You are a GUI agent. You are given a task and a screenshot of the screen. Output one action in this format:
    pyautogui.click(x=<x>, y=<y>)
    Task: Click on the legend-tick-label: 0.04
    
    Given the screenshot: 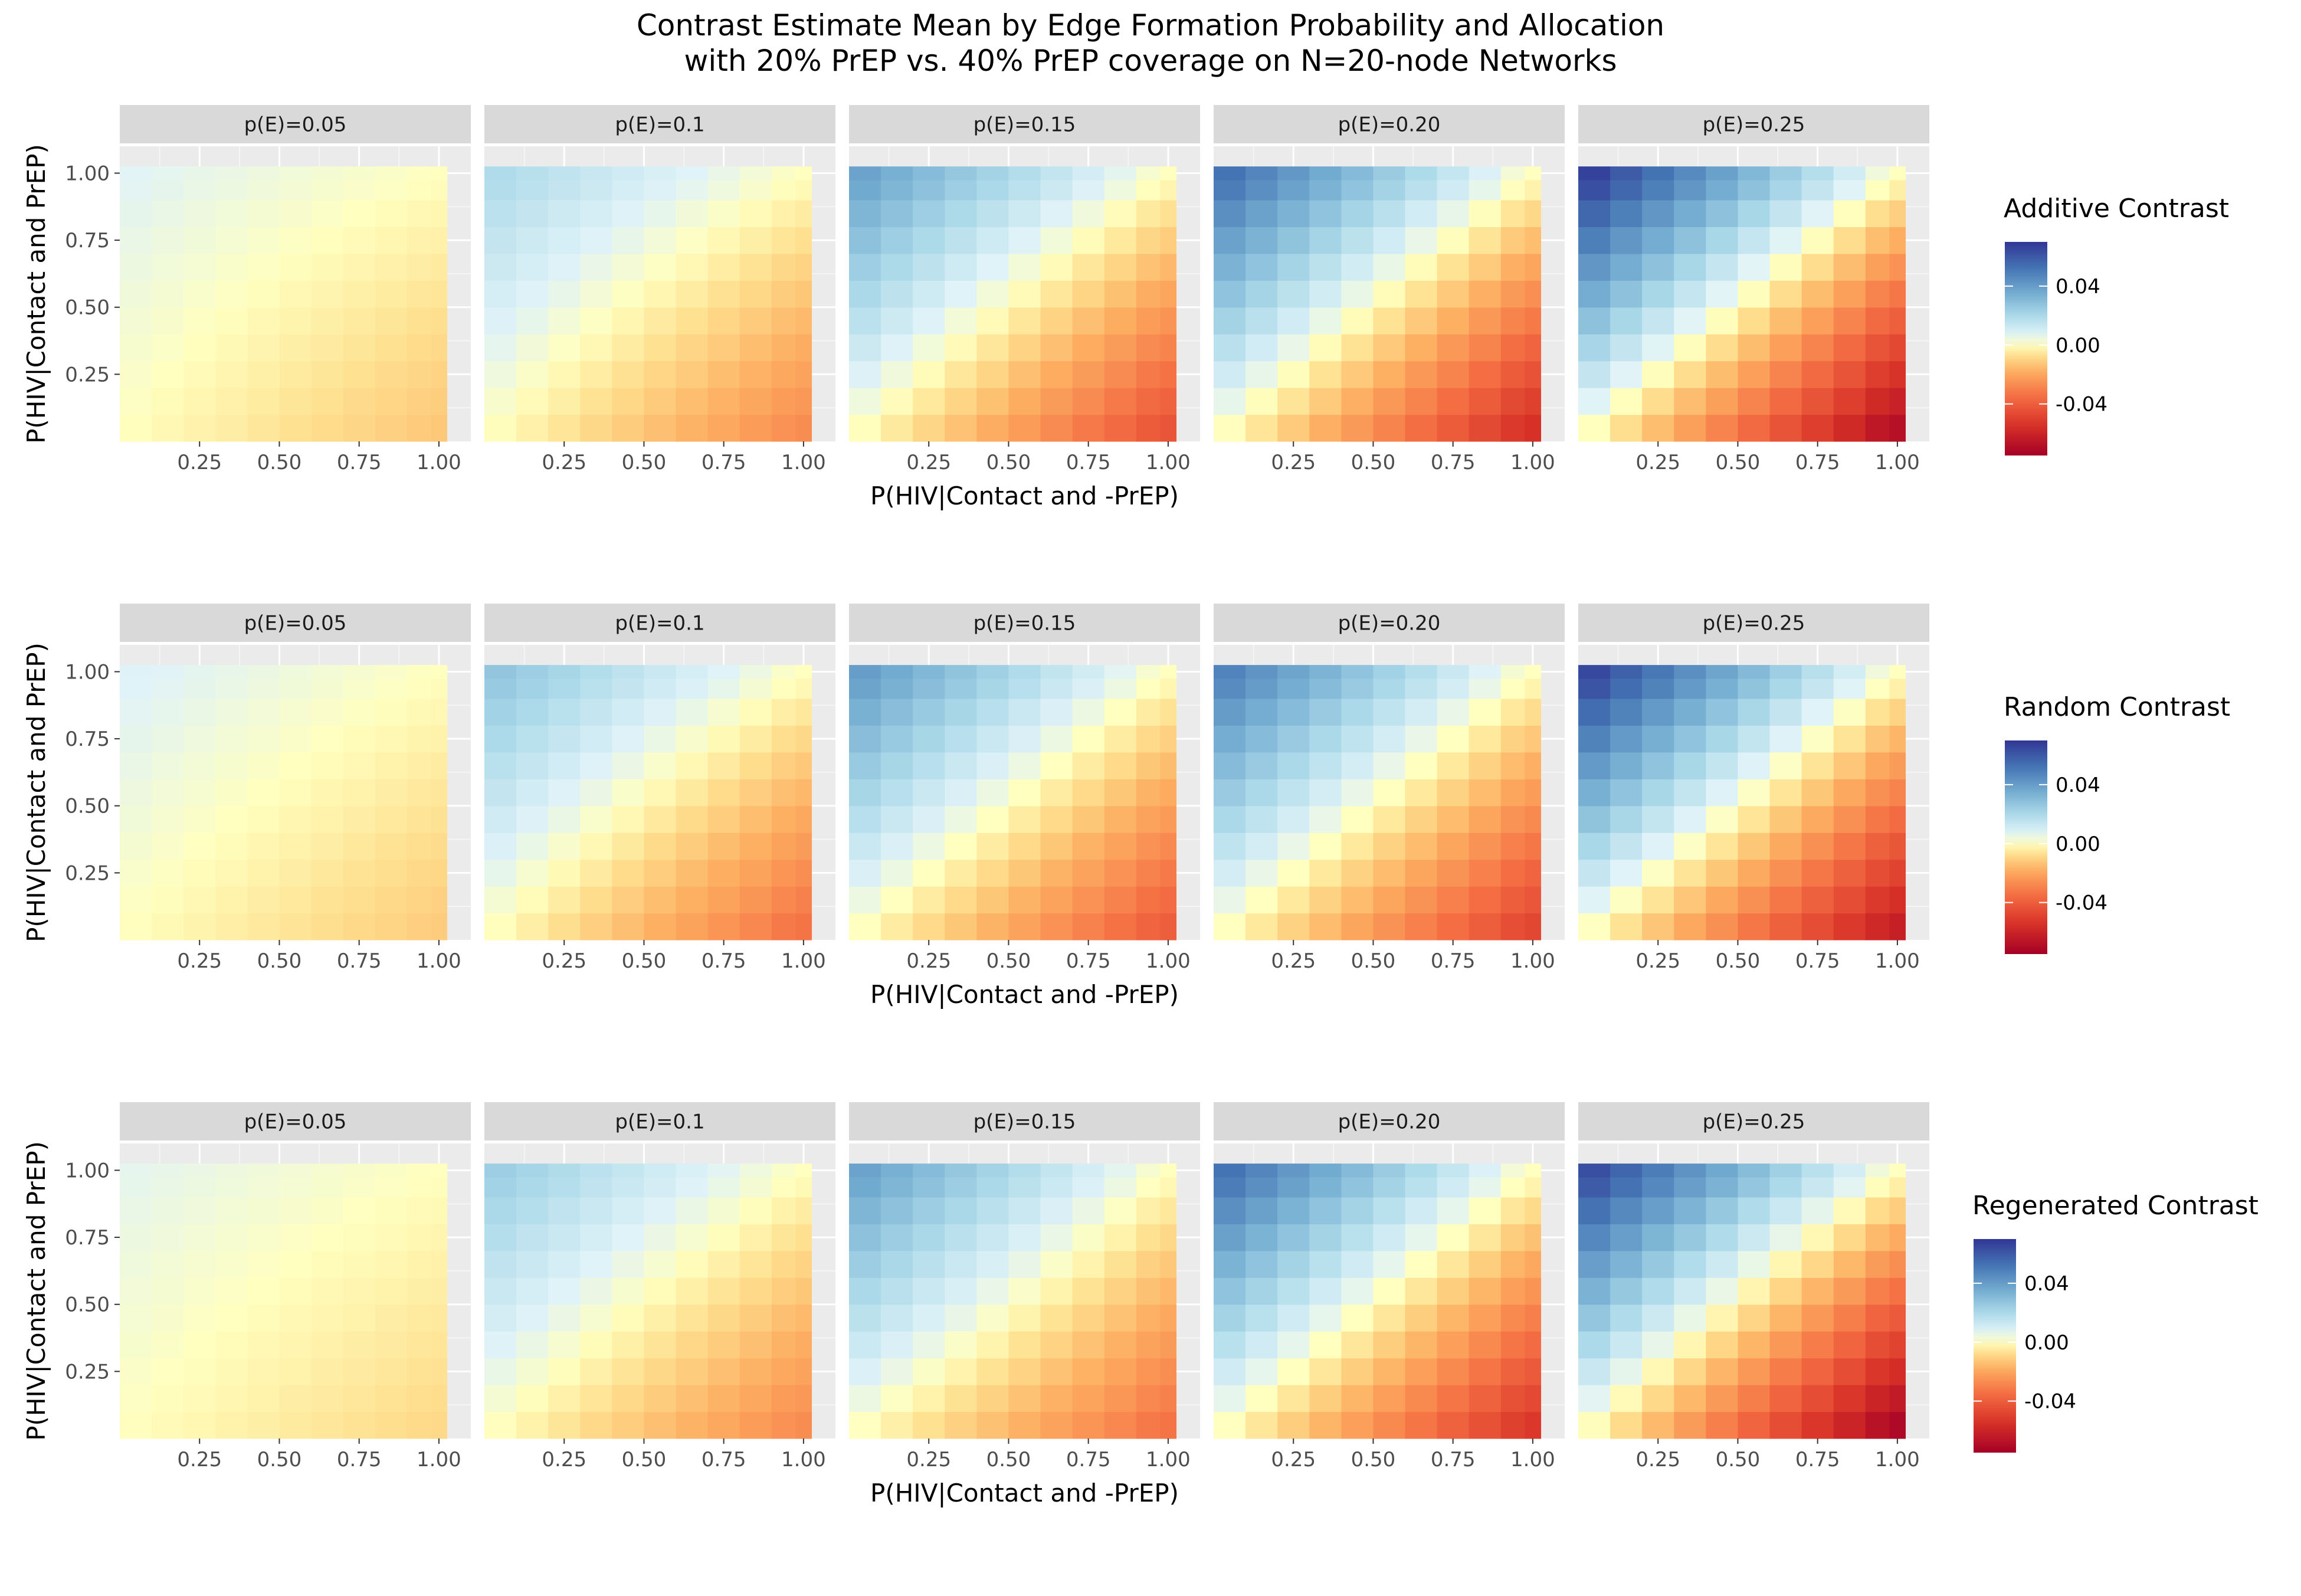 What is the action you would take?
    pyautogui.click(x=2078, y=785)
    